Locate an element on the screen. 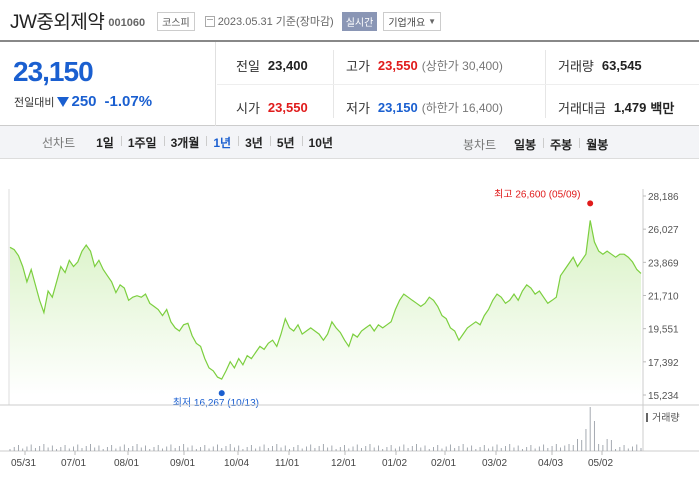  period-5y: 5년 is located at coordinates (285, 142).